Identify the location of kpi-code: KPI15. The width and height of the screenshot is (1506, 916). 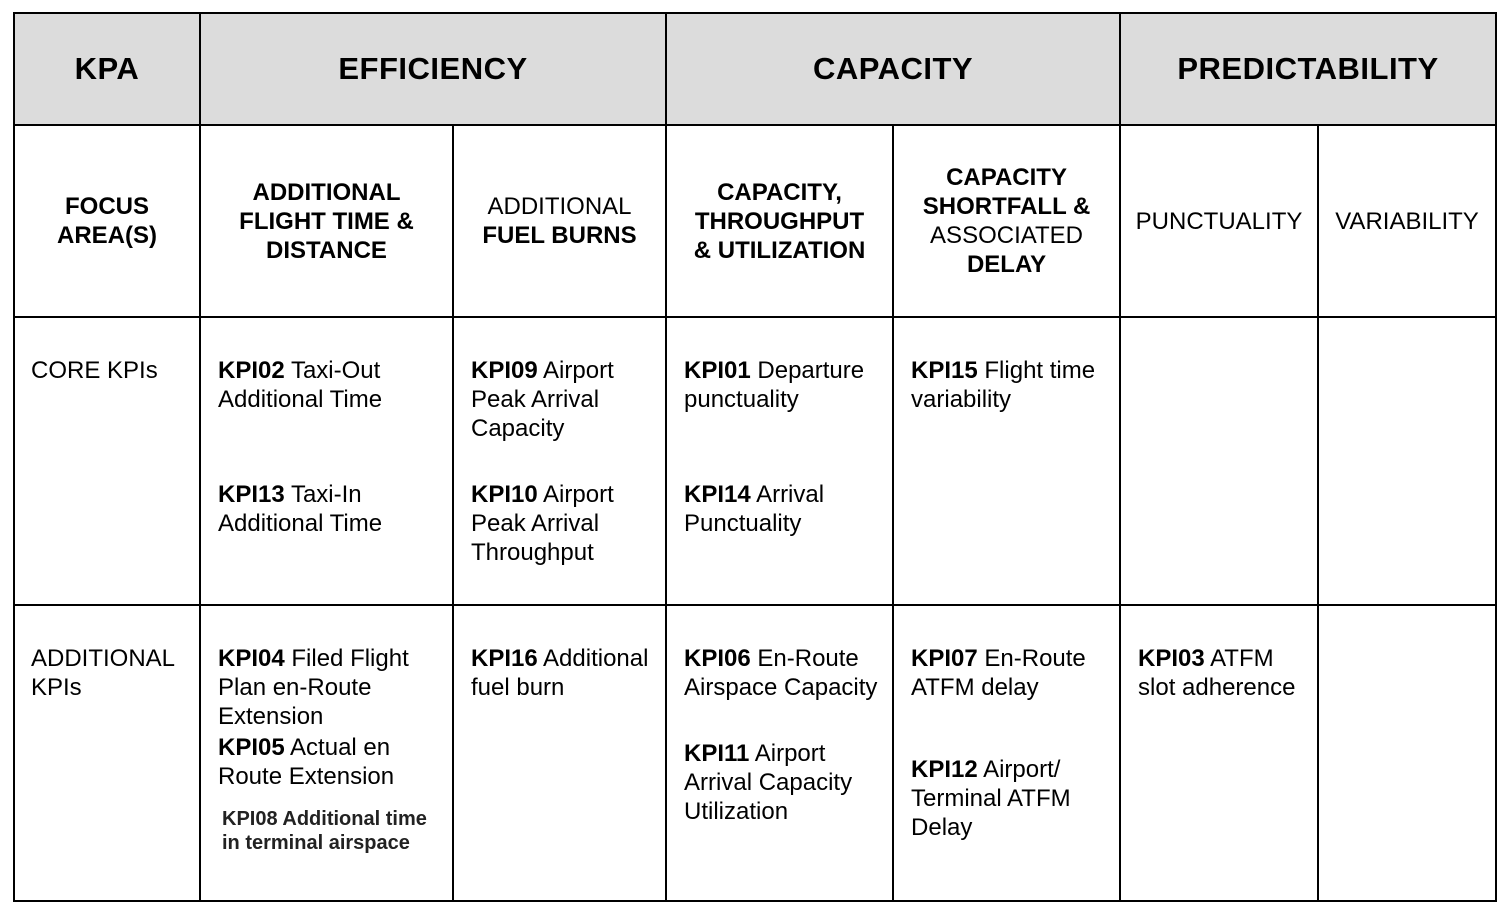
(944, 370).